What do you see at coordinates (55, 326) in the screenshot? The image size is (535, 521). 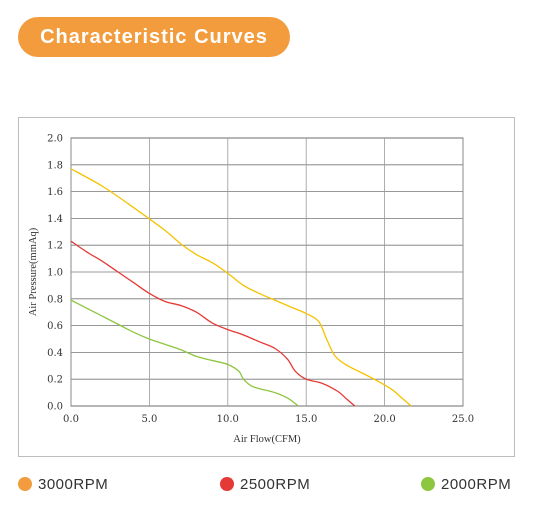 I see `y-tick-label: 0.6` at bounding box center [55, 326].